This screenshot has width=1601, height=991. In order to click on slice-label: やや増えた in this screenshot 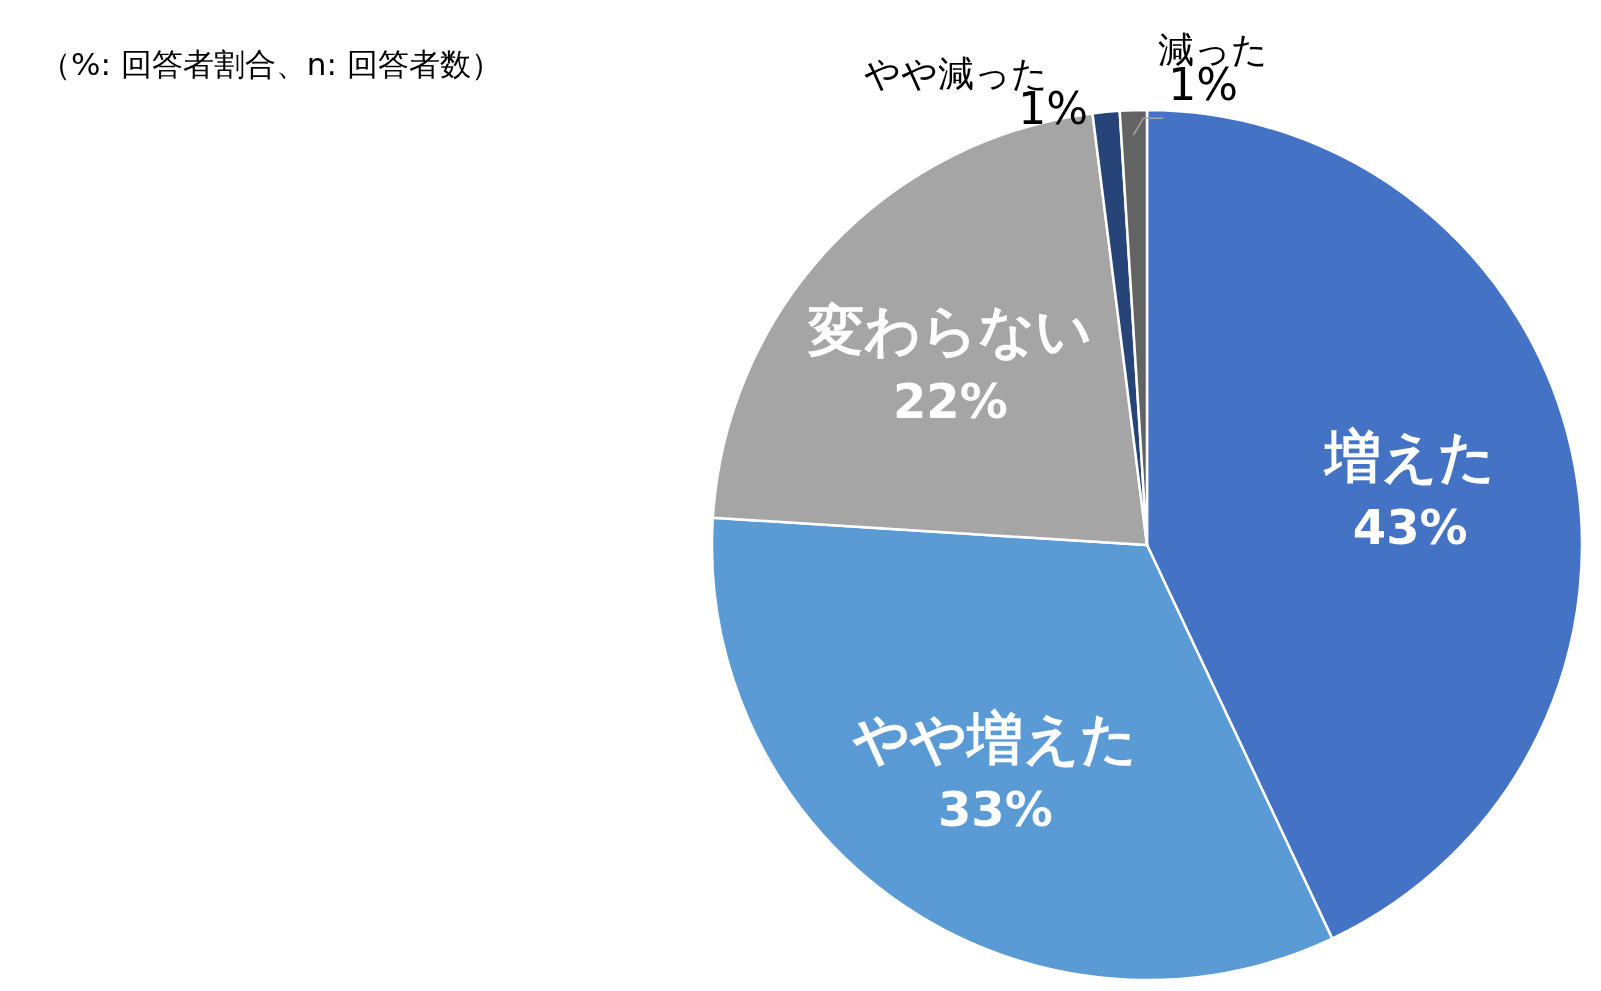, I will do `click(995, 739)`.